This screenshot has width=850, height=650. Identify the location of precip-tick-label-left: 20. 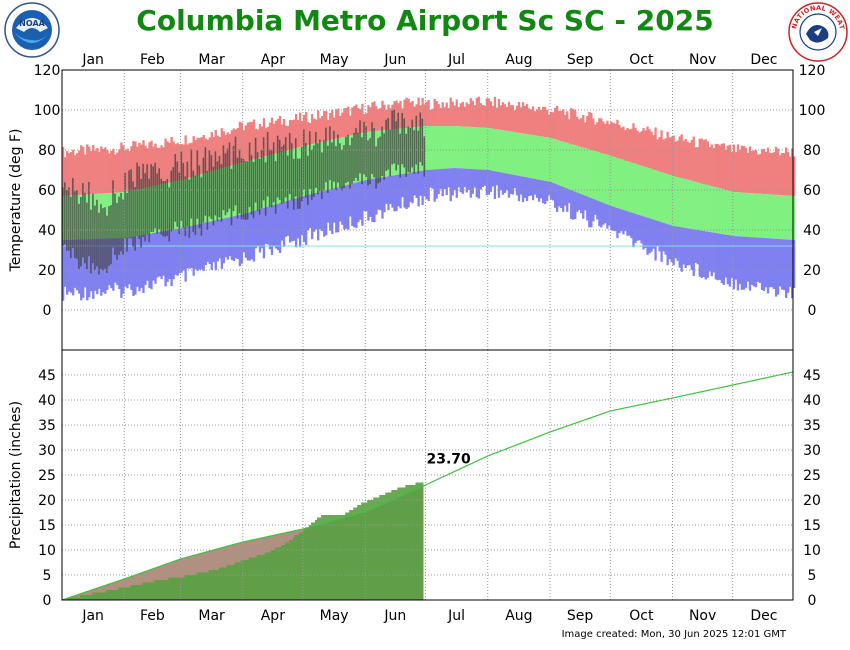
(47, 501).